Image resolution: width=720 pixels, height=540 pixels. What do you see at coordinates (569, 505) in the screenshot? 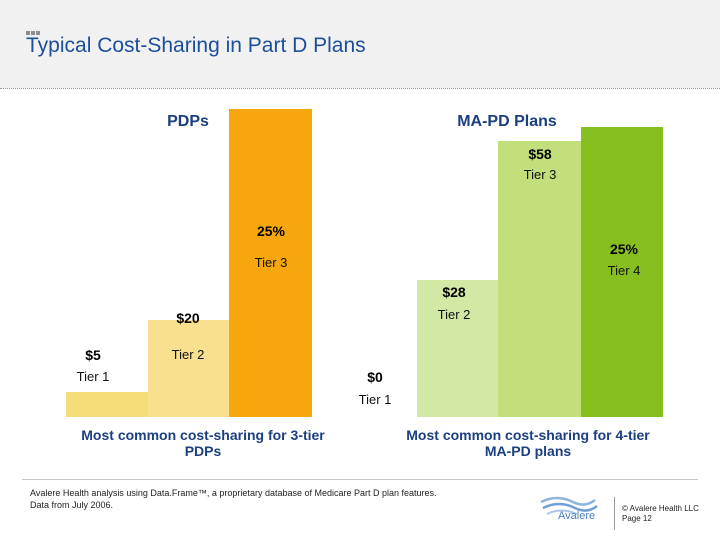
I see `avalere-logo-icon` at bounding box center [569, 505].